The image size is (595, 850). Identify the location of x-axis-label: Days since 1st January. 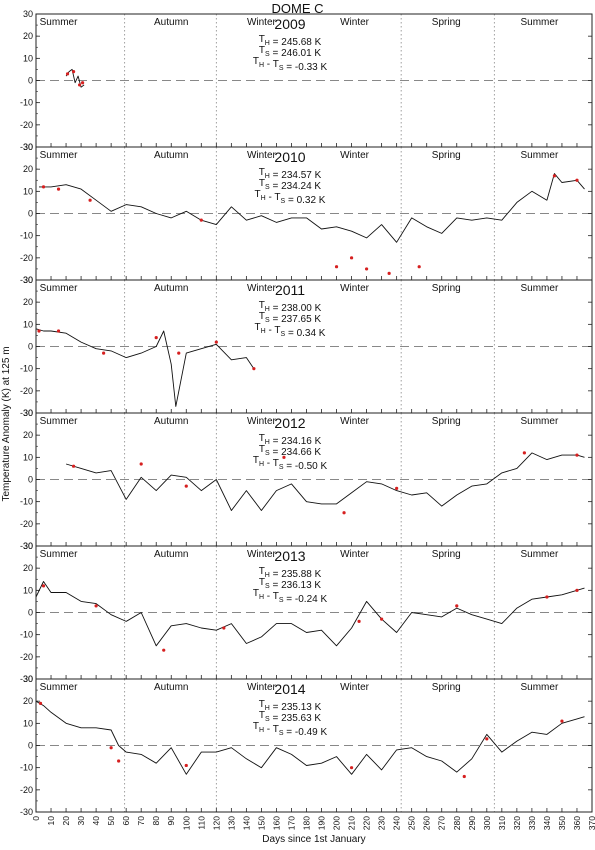
(314, 839).